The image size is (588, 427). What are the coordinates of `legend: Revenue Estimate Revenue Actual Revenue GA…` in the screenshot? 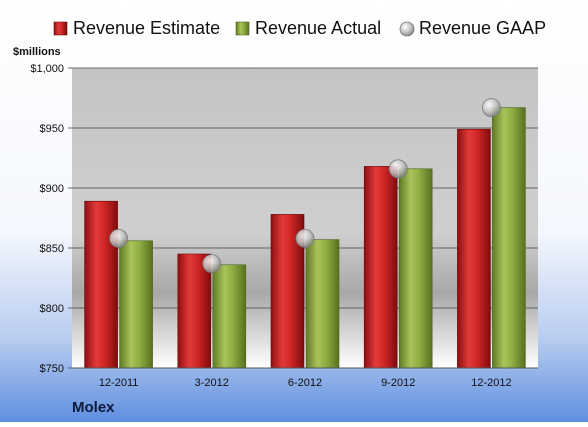 It's located at (299, 28).